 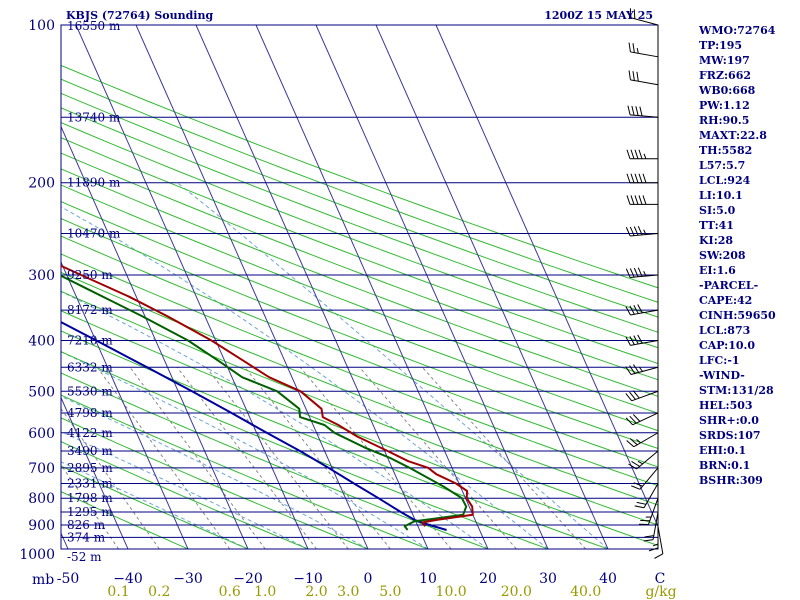 I want to click on temperature-unit-label: C, so click(x=660, y=579).